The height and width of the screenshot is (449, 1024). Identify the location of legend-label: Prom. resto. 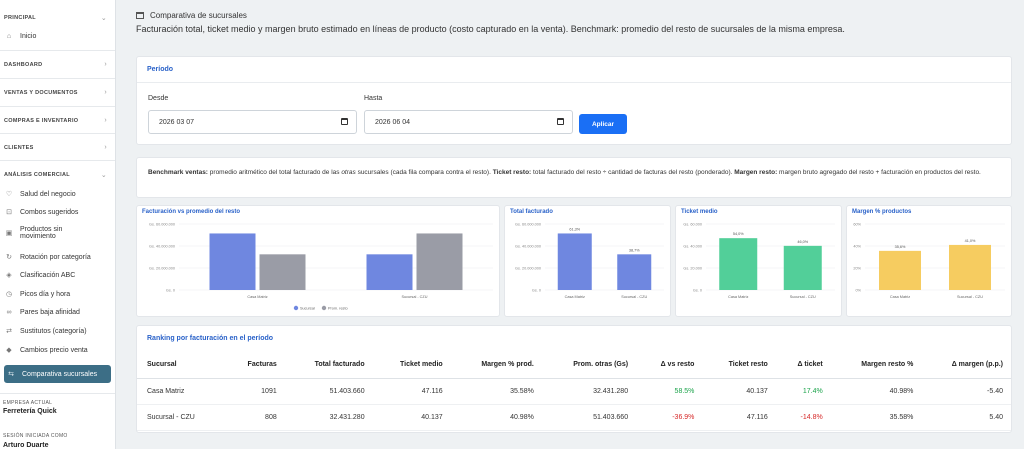
(338, 309).